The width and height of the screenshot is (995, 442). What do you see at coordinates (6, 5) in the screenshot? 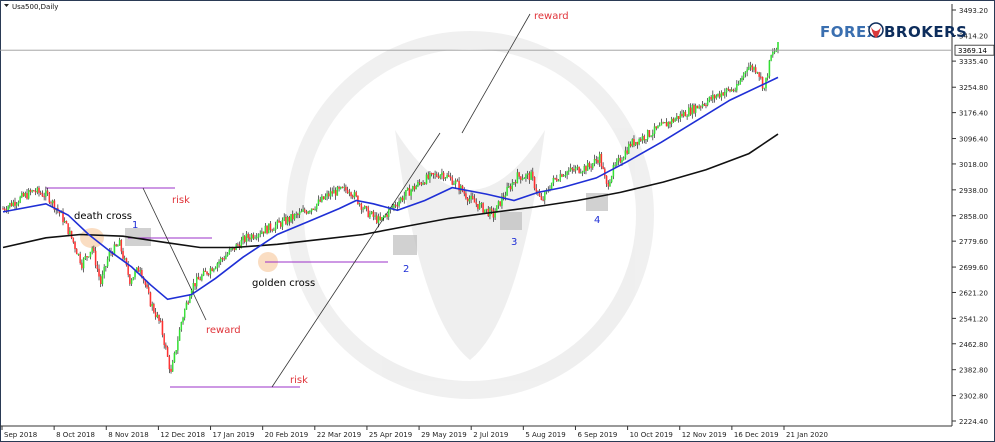
I see `dropdown-triangle-icon` at bounding box center [6, 5].